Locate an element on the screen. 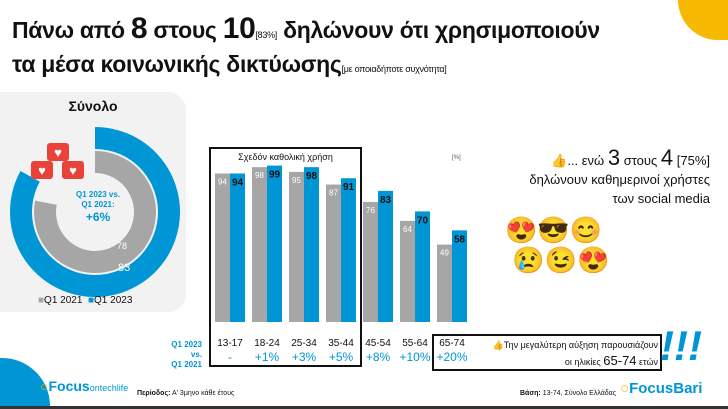  bar-value-label: 83 is located at coordinates (386, 200).